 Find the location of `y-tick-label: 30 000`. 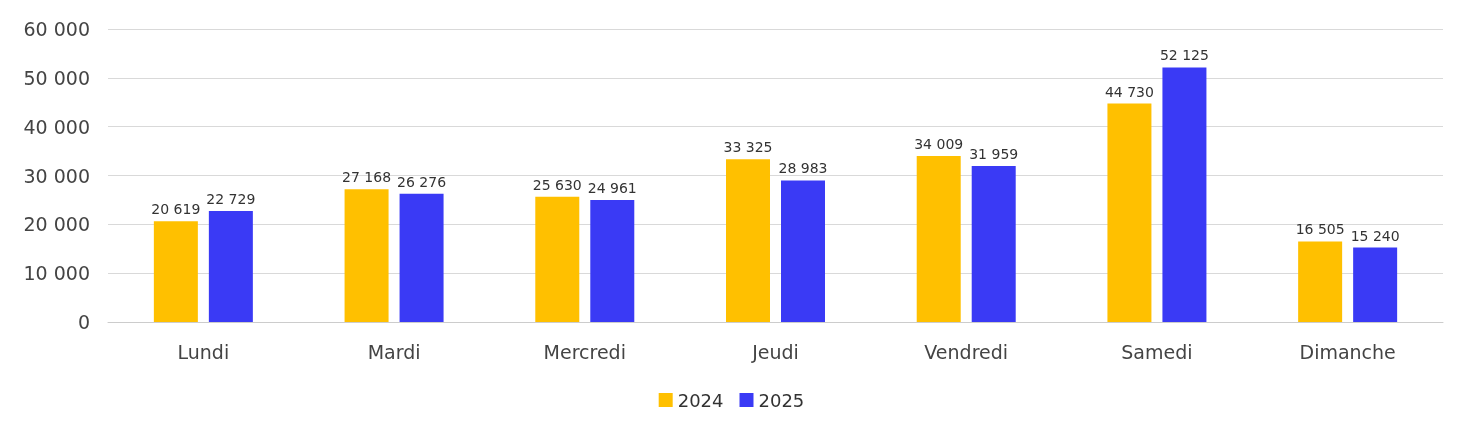

y-tick-label: 30 000 is located at coordinates (56, 175).